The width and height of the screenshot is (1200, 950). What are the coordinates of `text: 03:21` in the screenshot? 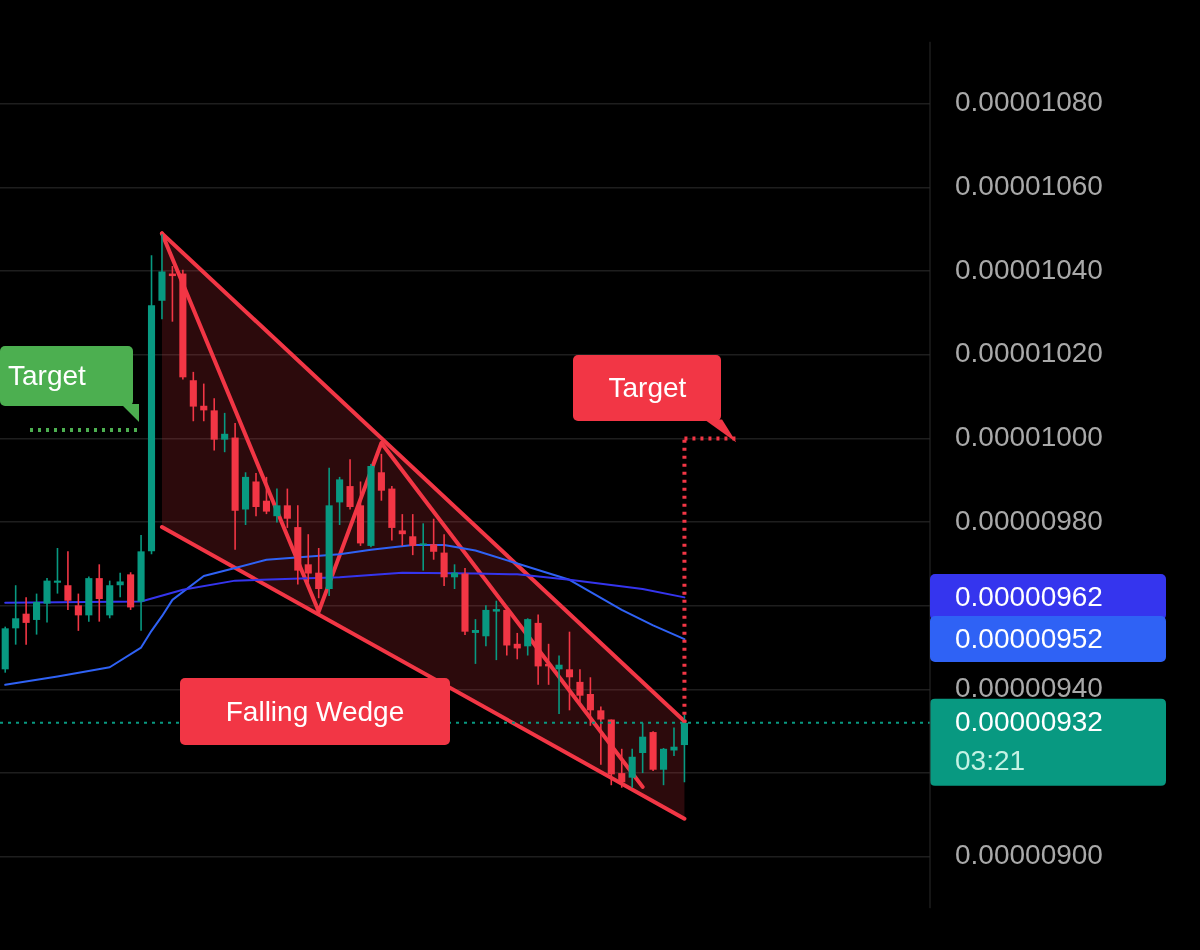 It's located at (990, 760).